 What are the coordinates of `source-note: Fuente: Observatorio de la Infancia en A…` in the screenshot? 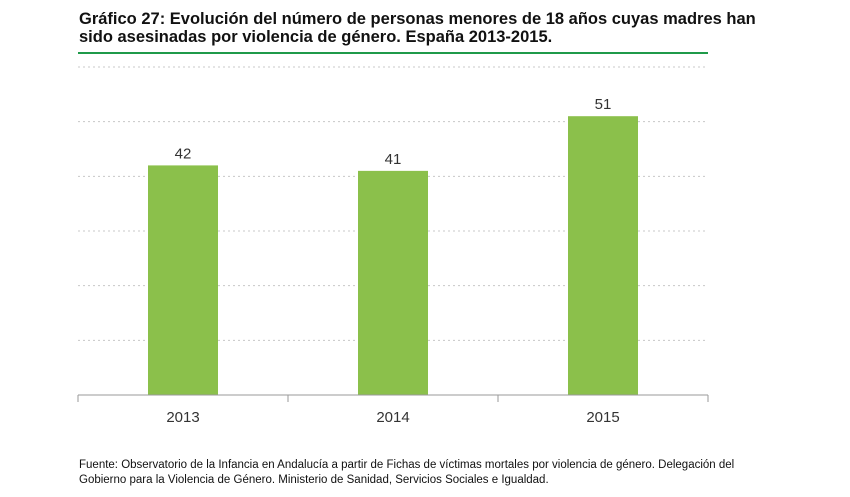 It's located at (407, 472).